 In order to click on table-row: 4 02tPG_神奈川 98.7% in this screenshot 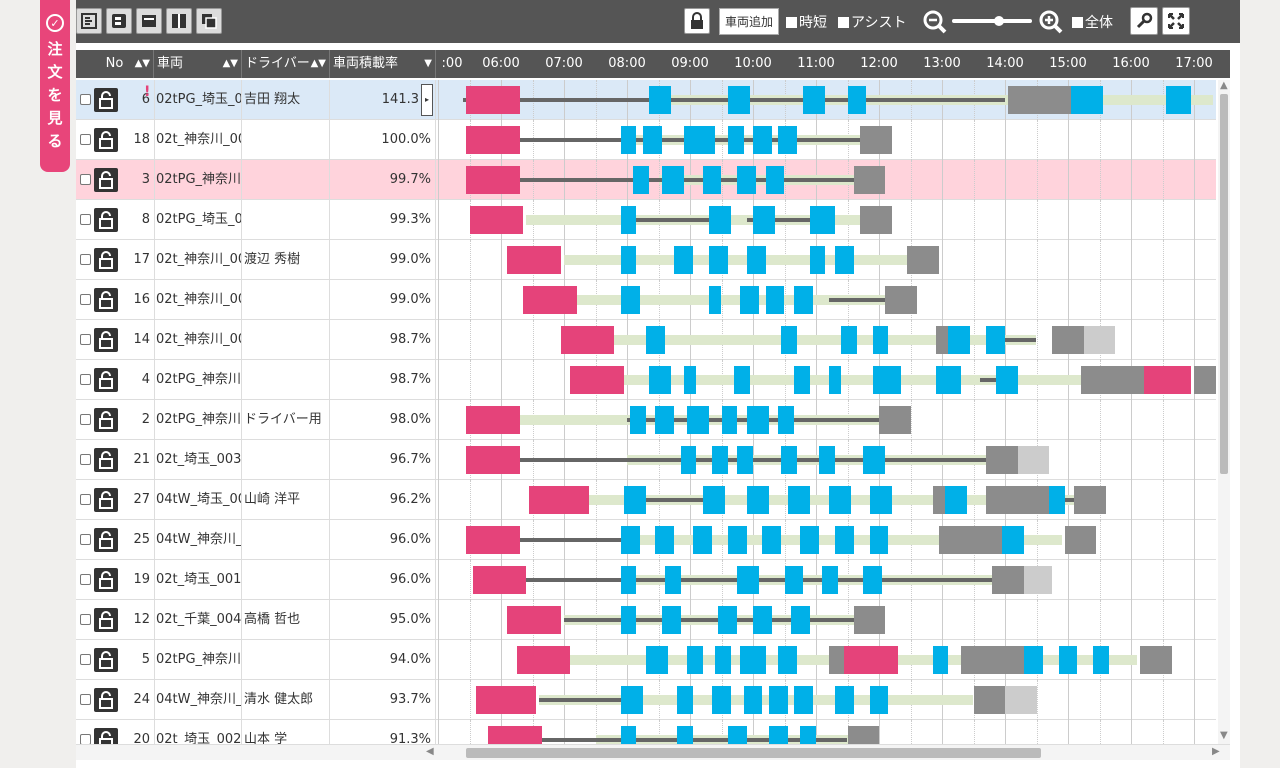, I will do `click(646, 380)`.